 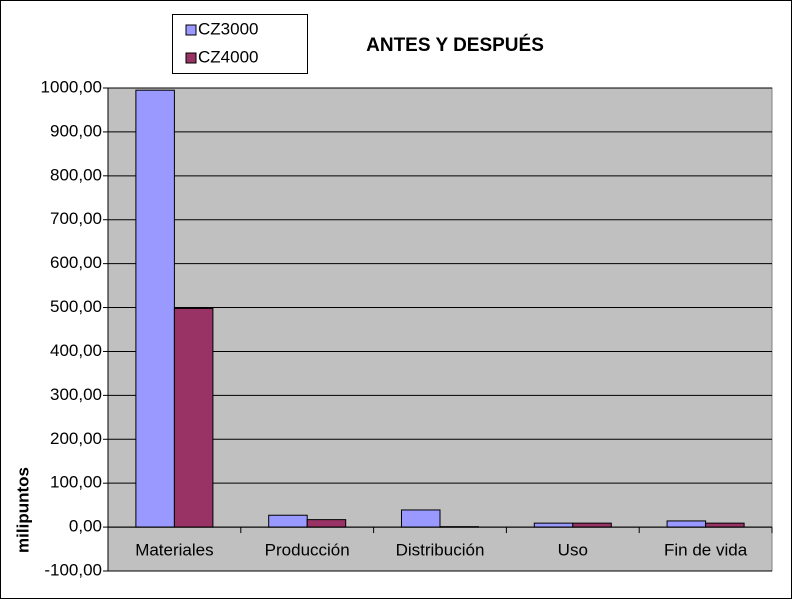 What do you see at coordinates (240, 44) in the screenshot?
I see `legend-box` at bounding box center [240, 44].